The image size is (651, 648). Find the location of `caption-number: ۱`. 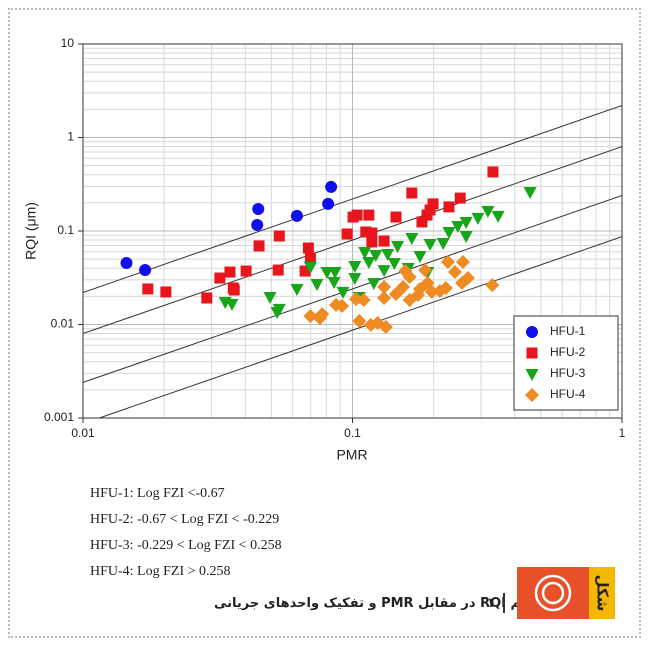

caption-number: ۱ is located at coordinates (491, 603).